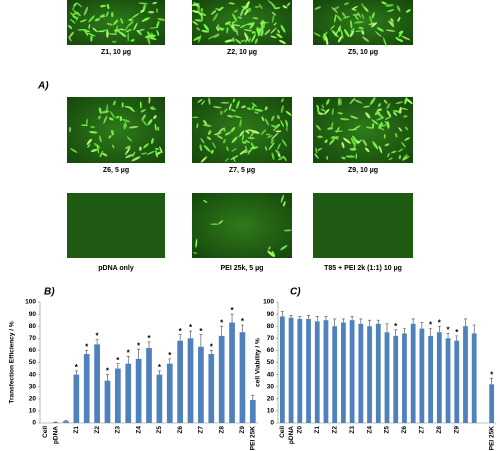  Describe the element at coordinates (242, 430) in the screenshot. I see `x-tick-label: Z9` at that location.